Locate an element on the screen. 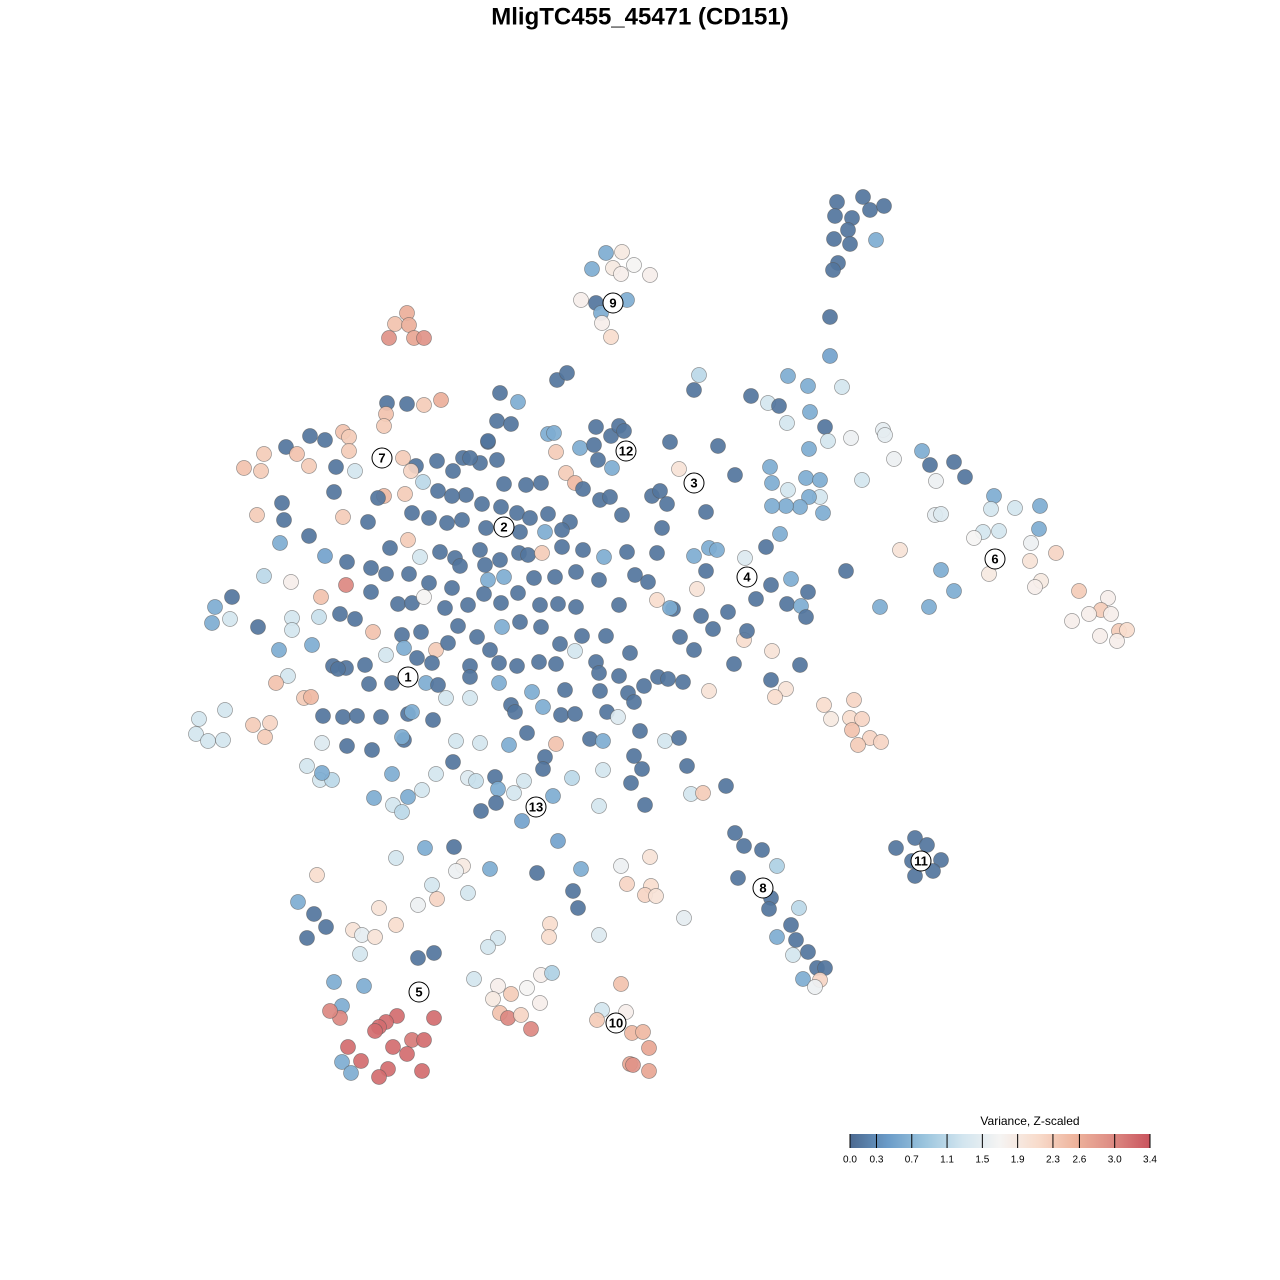 The width and height of the screenshot is (1280, 1280). colorbar is located at coordinates (1000, 1141).